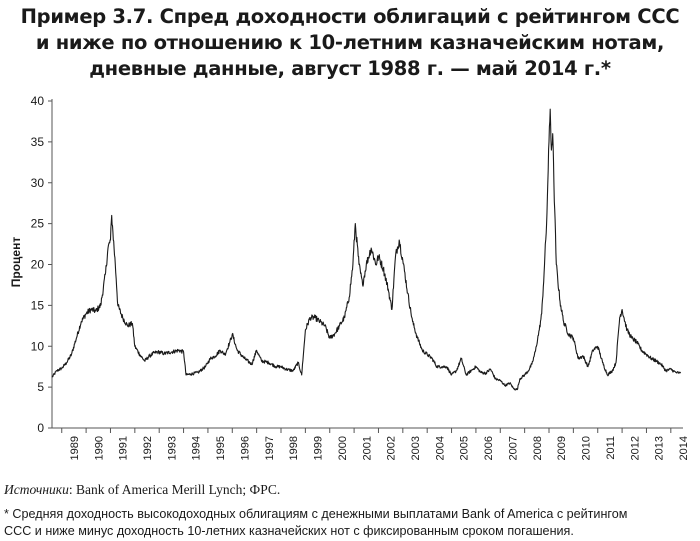  What do you see at coordinates (587, 448) in the screenshot?
I see `x-tick-label: 2010` at bounding box center [587, 448].